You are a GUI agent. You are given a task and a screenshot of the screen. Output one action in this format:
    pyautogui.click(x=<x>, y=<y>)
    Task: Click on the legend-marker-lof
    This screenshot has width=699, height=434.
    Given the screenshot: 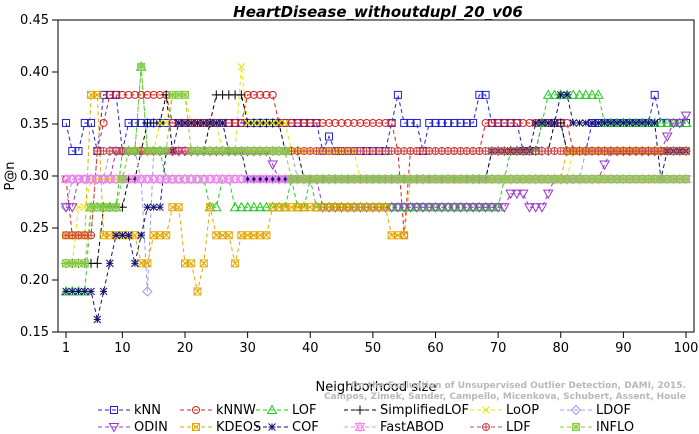 What is the action you would take?
    pyautogui.click(x=272, y=409)
    